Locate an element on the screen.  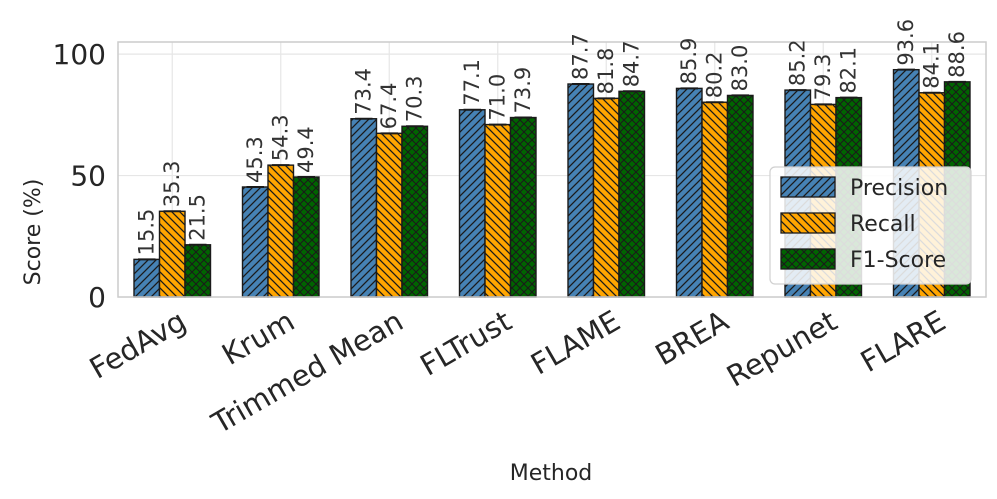
legend-label-f1-score: F1-Score is located at coordinates (898, 260).